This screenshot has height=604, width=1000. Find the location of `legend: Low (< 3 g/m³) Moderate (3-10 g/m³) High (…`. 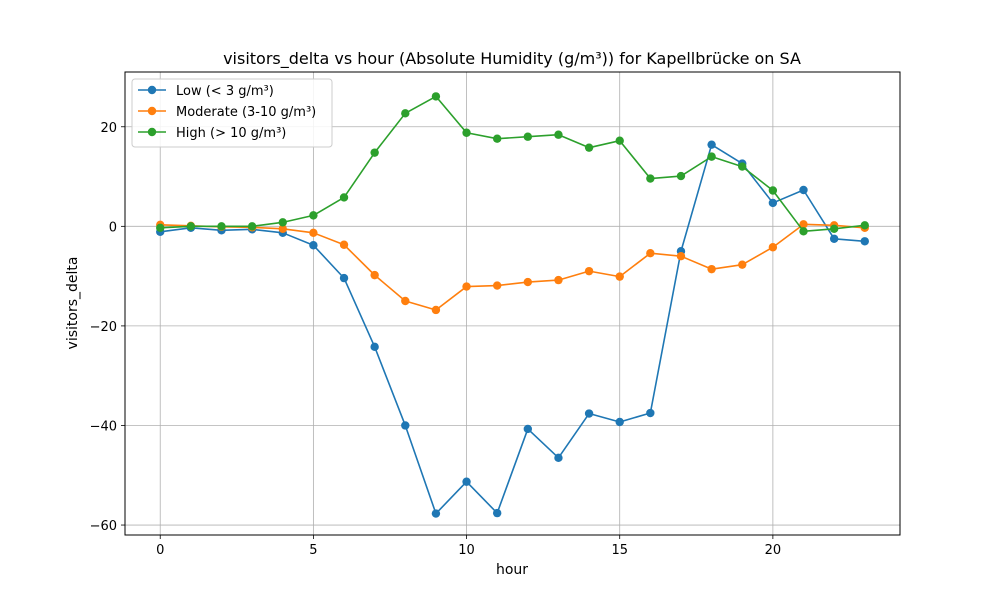

legend: Low (< 3 g/m³) Moderate (3-10 g/m³) High (… is located at coordinates (232, 113).